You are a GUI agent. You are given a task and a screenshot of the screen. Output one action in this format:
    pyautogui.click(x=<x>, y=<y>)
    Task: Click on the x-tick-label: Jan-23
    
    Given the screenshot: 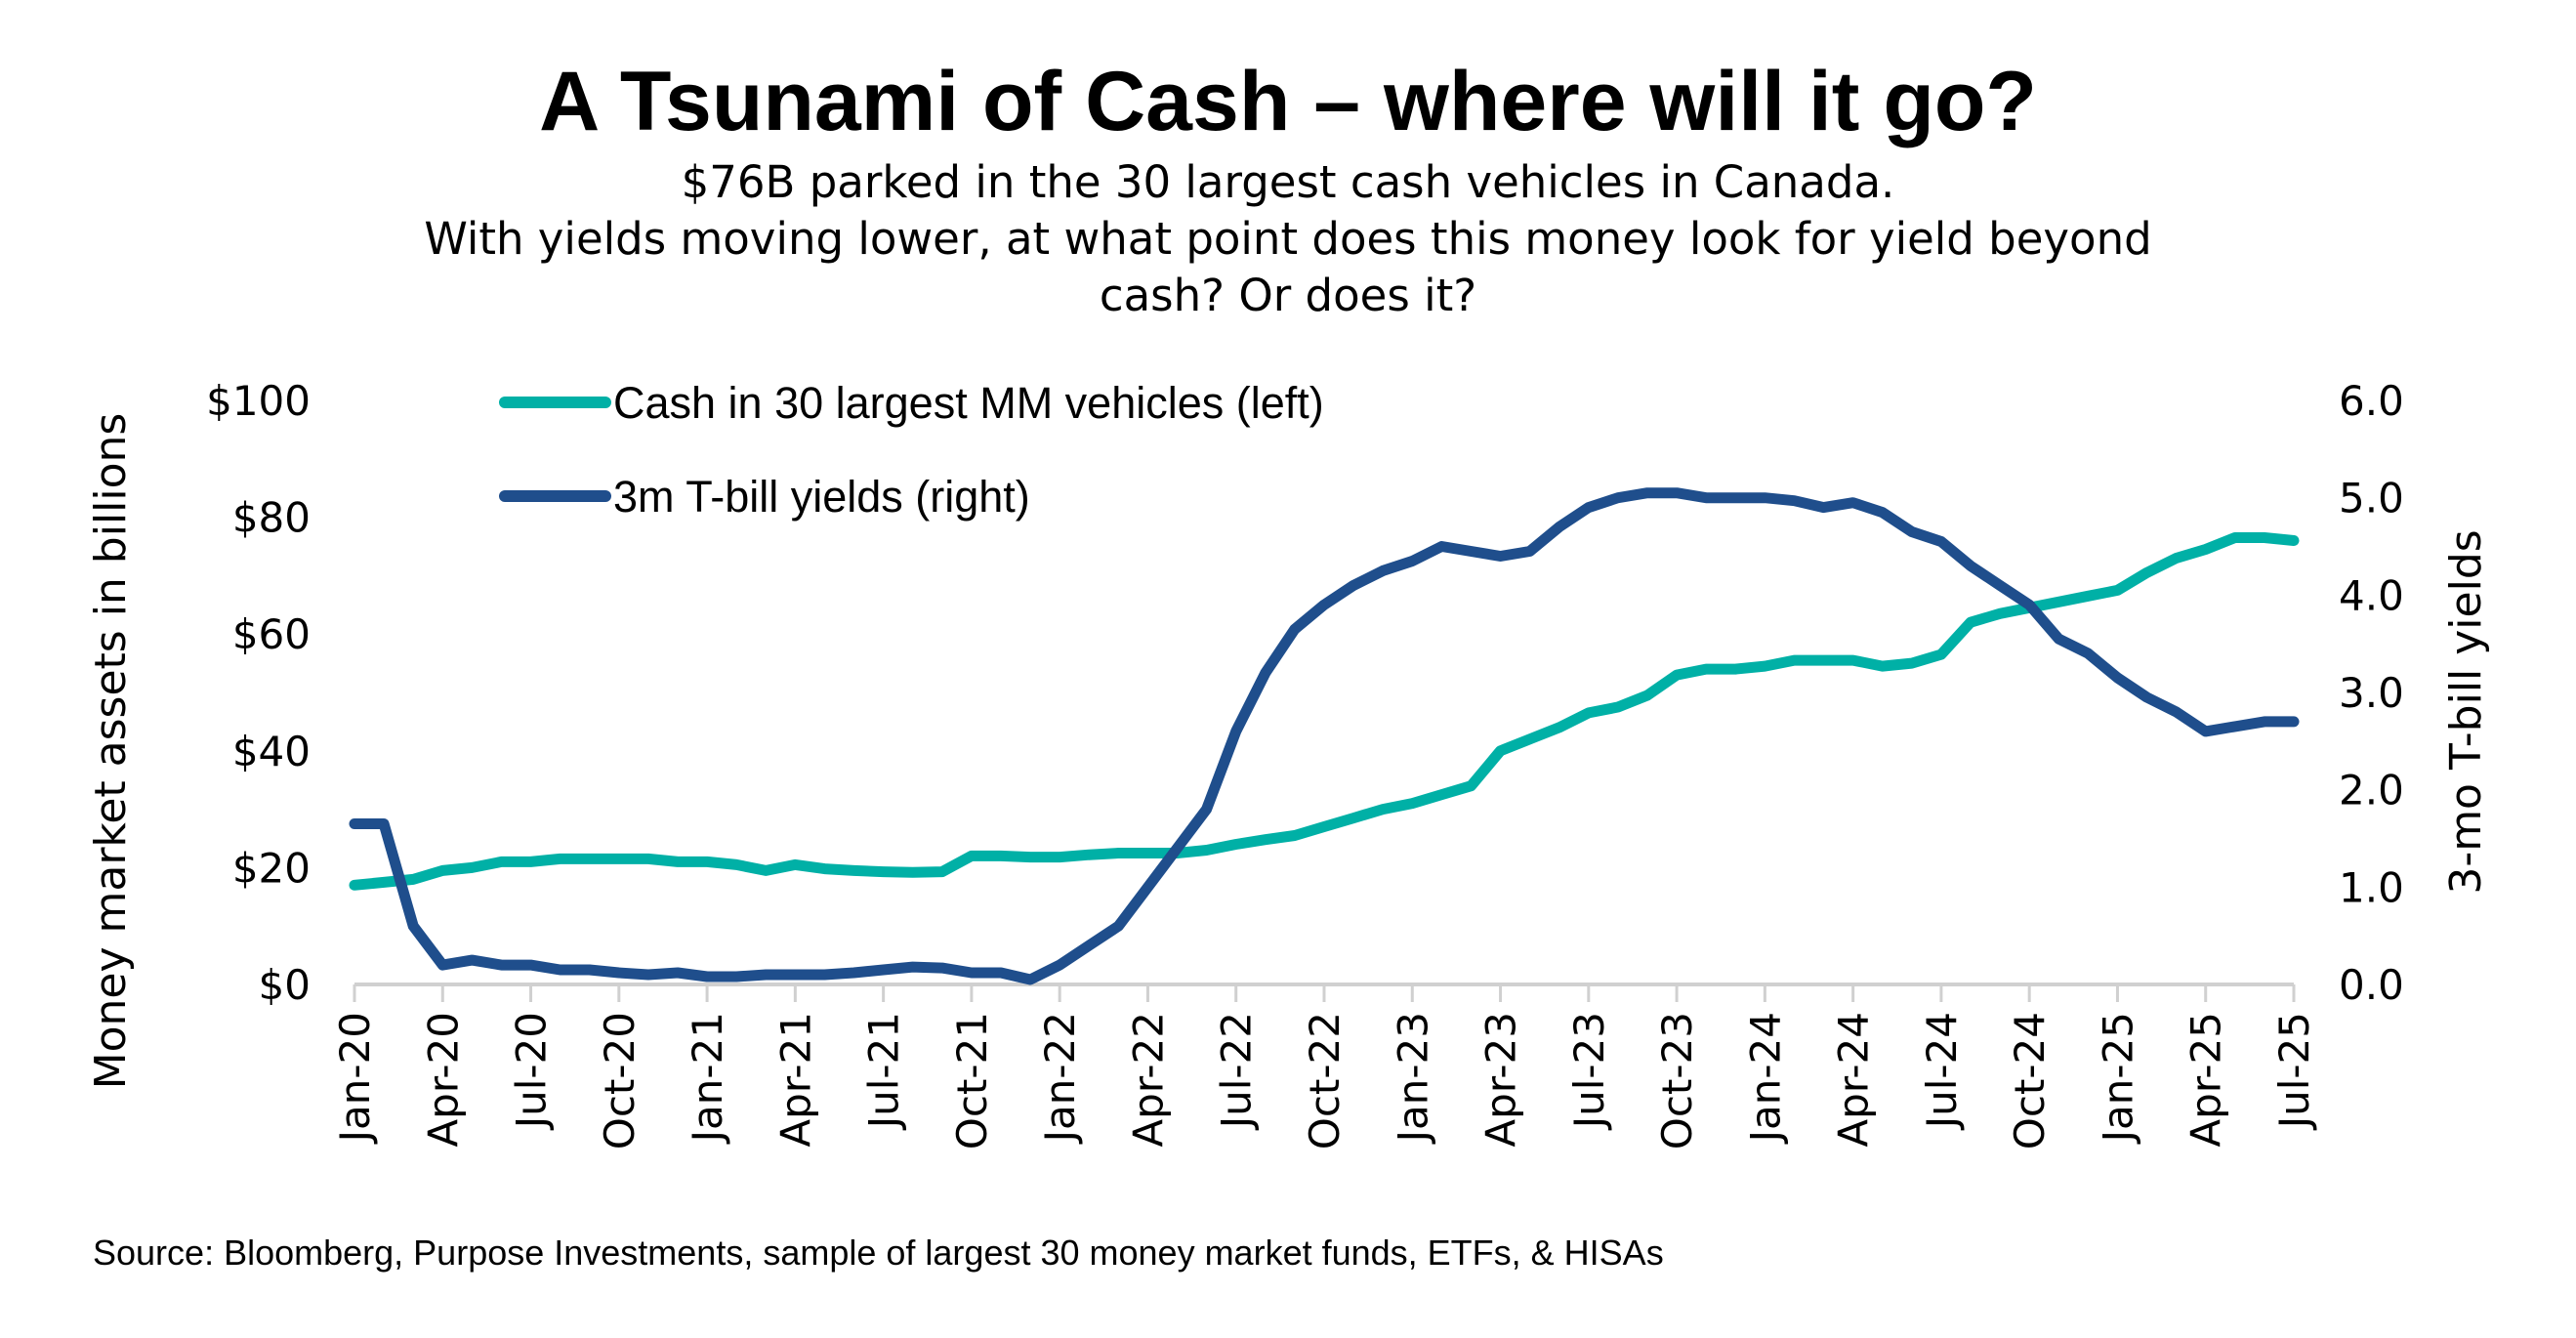 What is the action you would take?
    pyautogui.click(x=1413, y=1078)
    